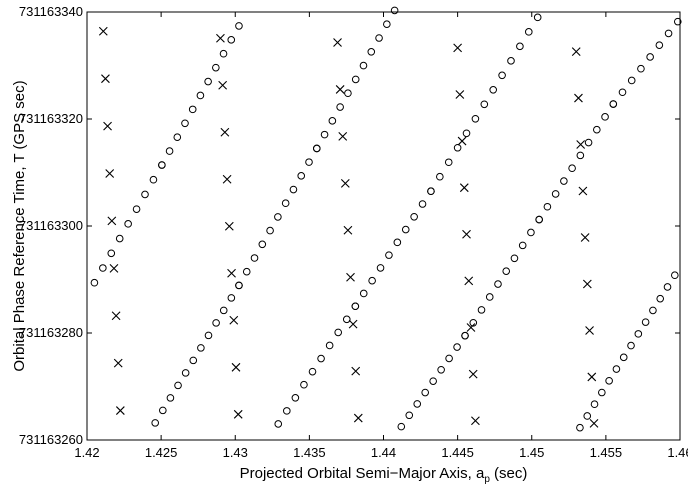 The image size is (688, 495). Describe the element at coordinates (457, 452) in the screenshot. I see `x-tick-label: 1.445` at that location.